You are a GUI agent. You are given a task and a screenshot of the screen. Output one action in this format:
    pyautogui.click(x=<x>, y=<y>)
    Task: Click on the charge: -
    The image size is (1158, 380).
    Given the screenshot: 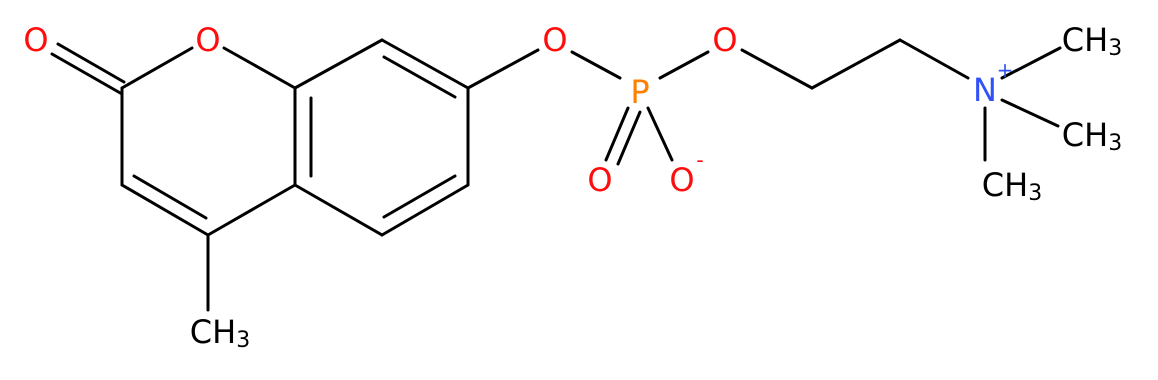 What is the action you would take?
    pyautogui.click(x=699, y=160)
    